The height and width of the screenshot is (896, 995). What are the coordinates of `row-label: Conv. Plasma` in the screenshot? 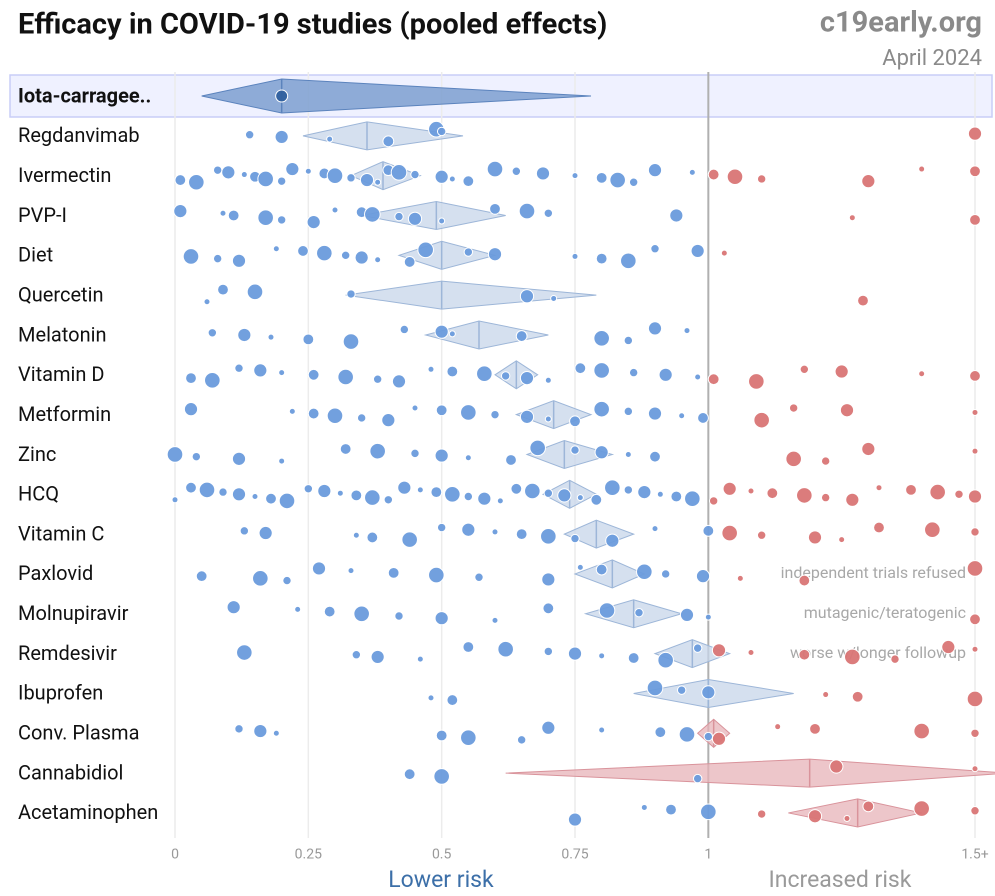 It's located at (78, 733).